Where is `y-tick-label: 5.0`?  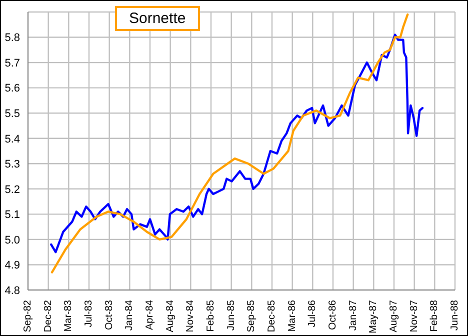
y-tick-label: 5.0 is located at coordinates (12, 240).